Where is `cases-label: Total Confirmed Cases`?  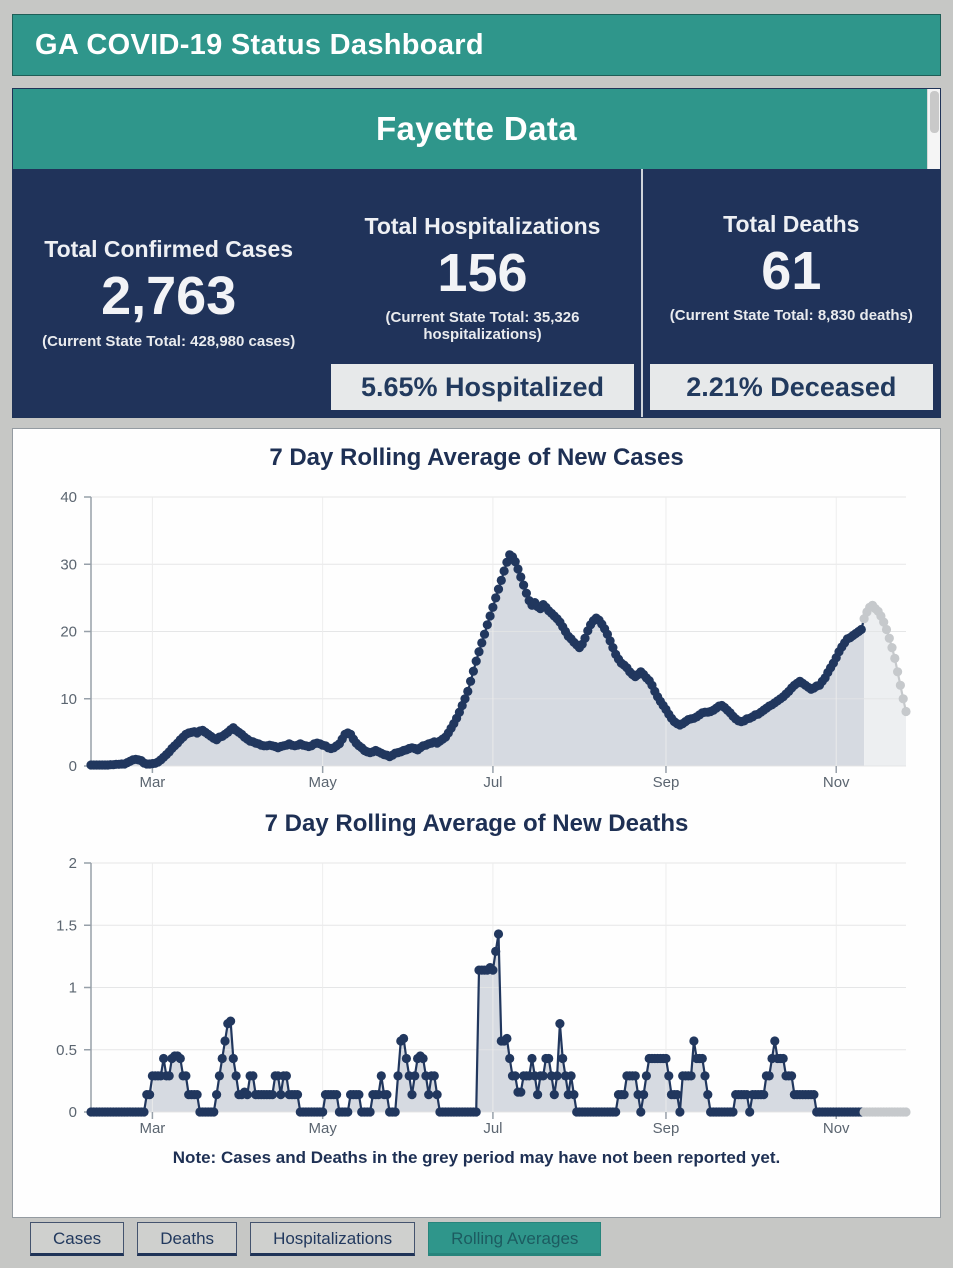
cases-label: Total Confirmed Cases is located at coordinates (169, 249).